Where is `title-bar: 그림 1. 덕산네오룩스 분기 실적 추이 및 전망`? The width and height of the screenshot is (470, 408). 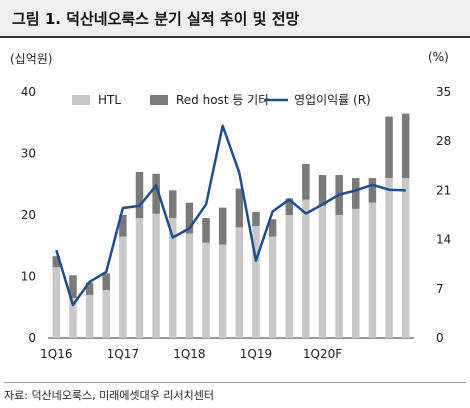
title-bar: 그림 1. 덕산네오룩스 분기 실적 추이 및 전망 is located at coordinates (235, 19).